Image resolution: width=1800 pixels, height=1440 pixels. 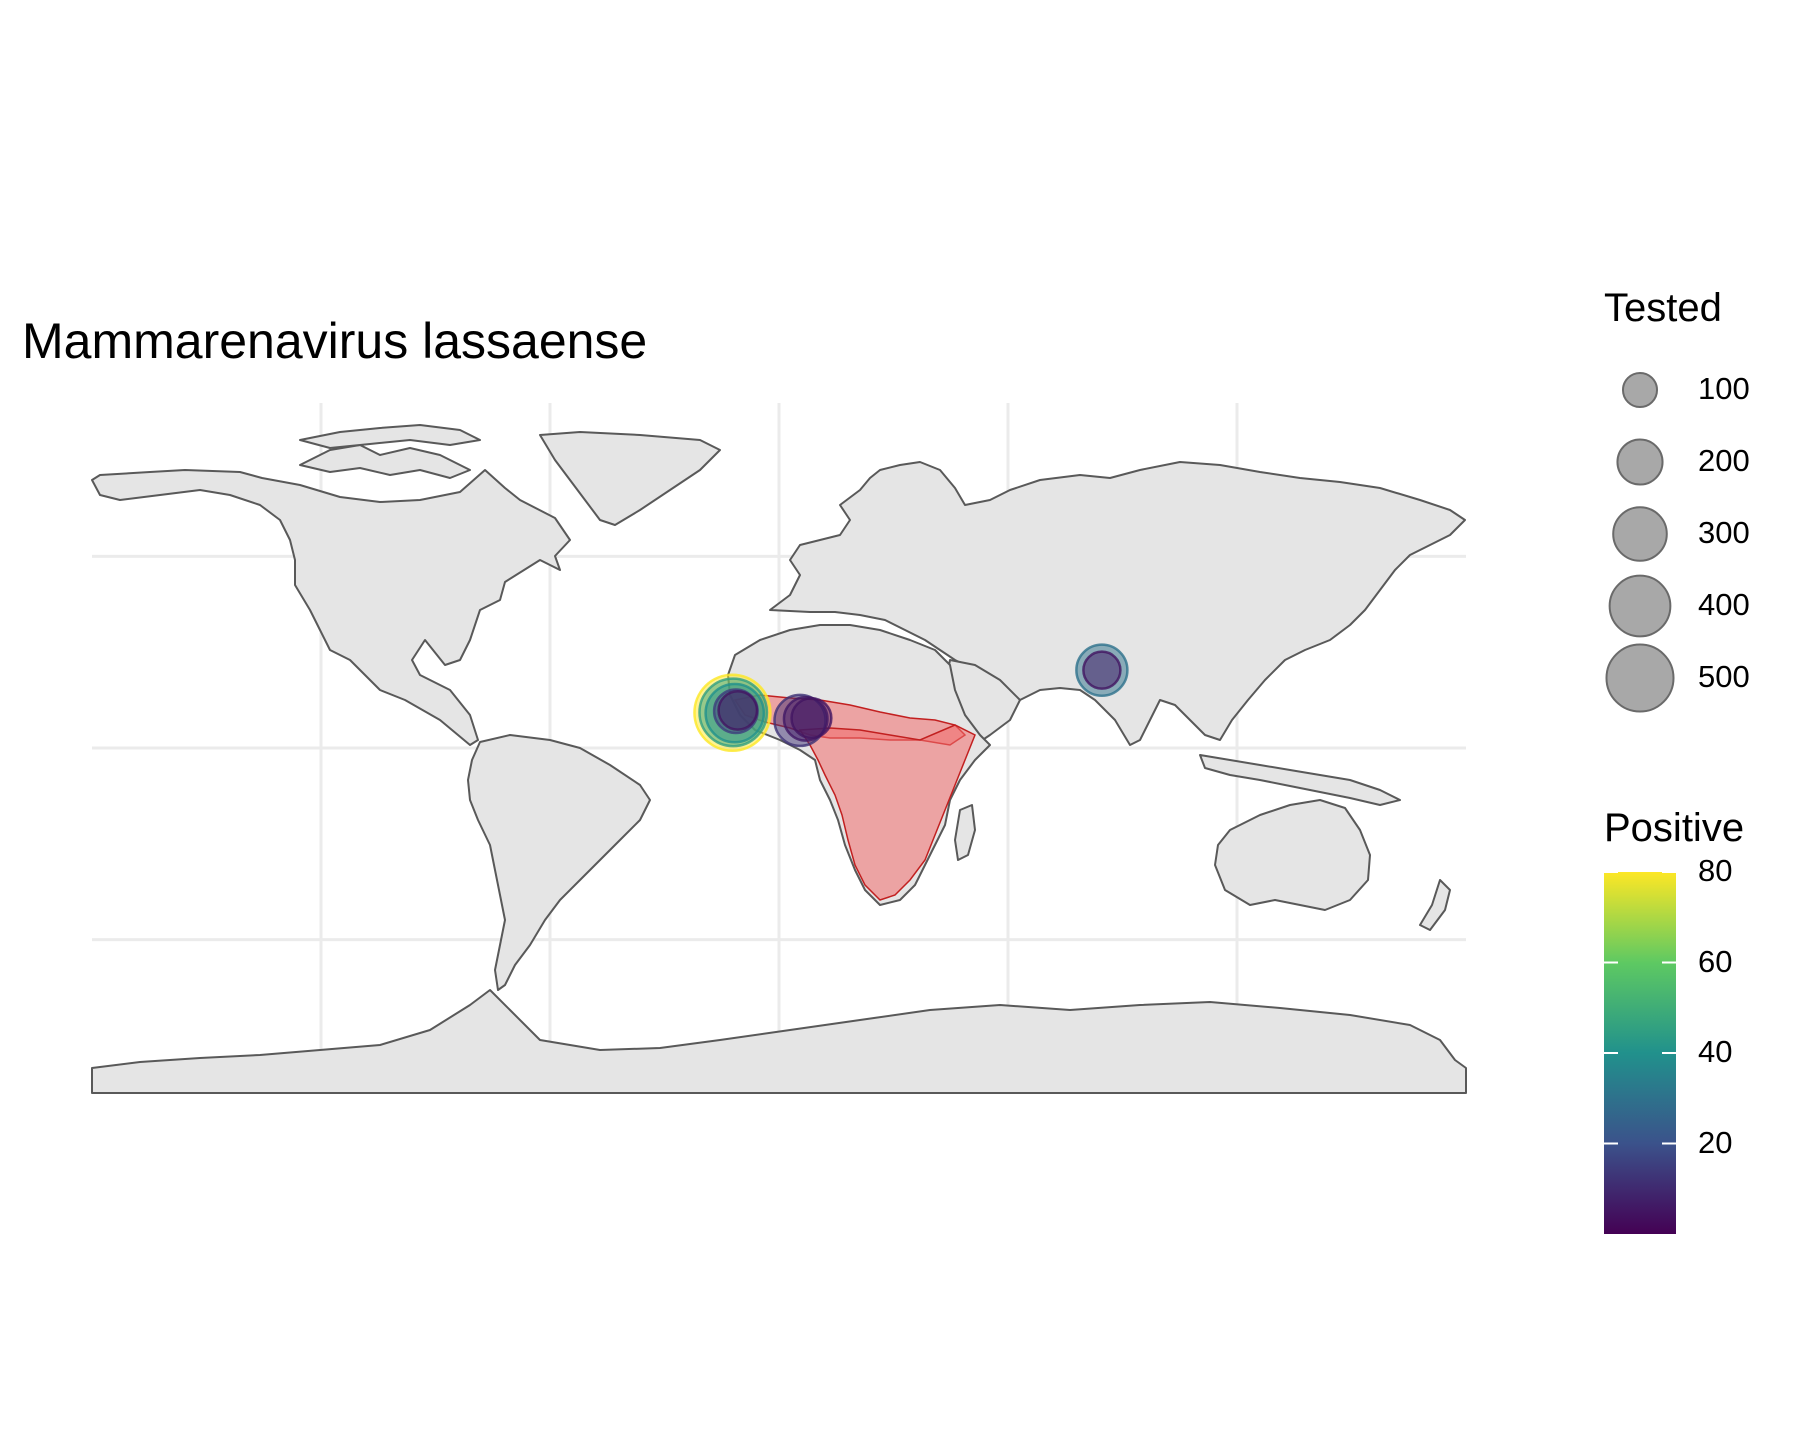 What do you see at coordinates (1715, 961) in the screenshot?
I see `positive-legend-label: 60` at bounding box center [1715, 961].